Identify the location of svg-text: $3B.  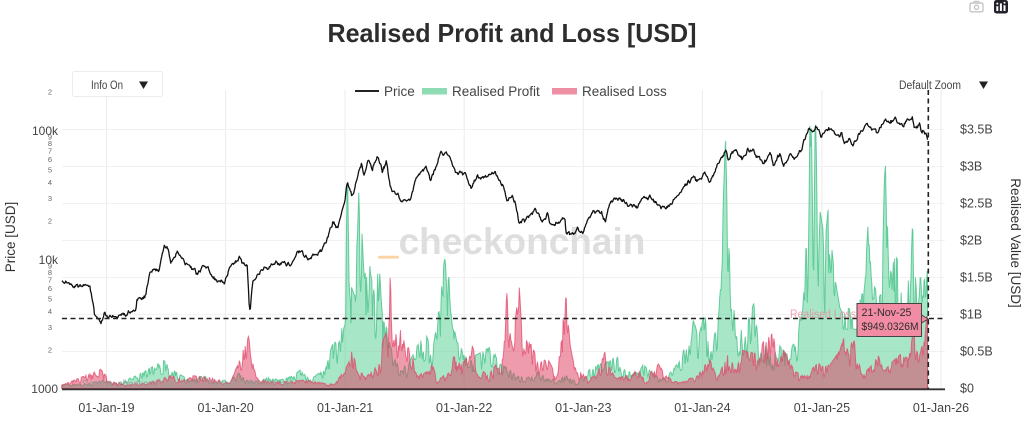
(971, 167).